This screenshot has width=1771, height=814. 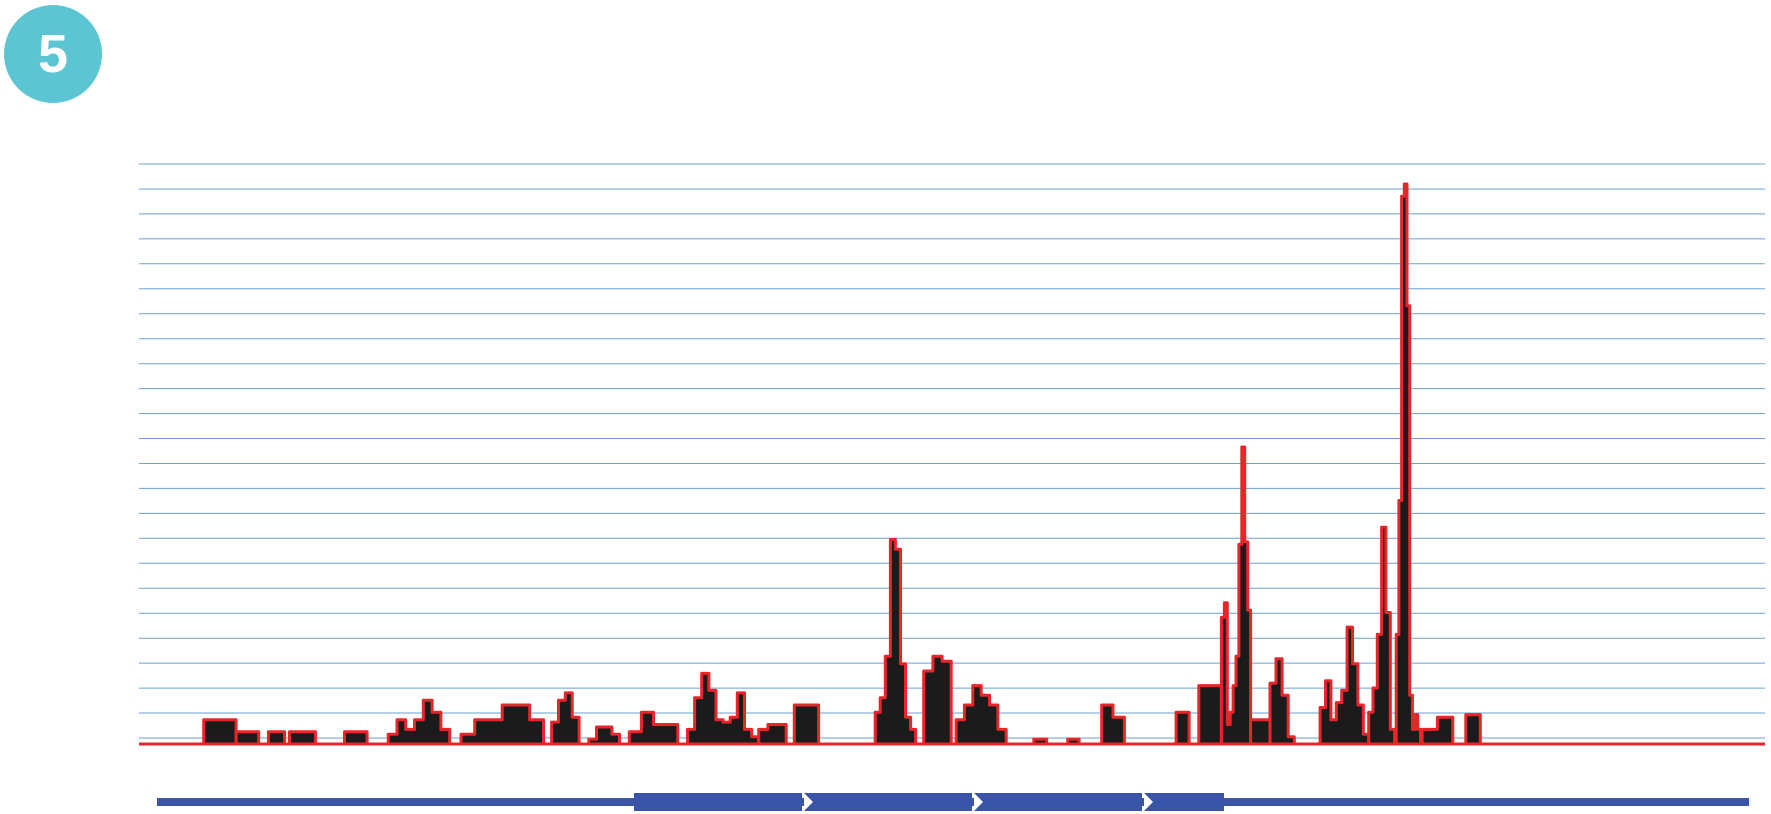 I want to click on gene-model, so click(x=953, y=802).